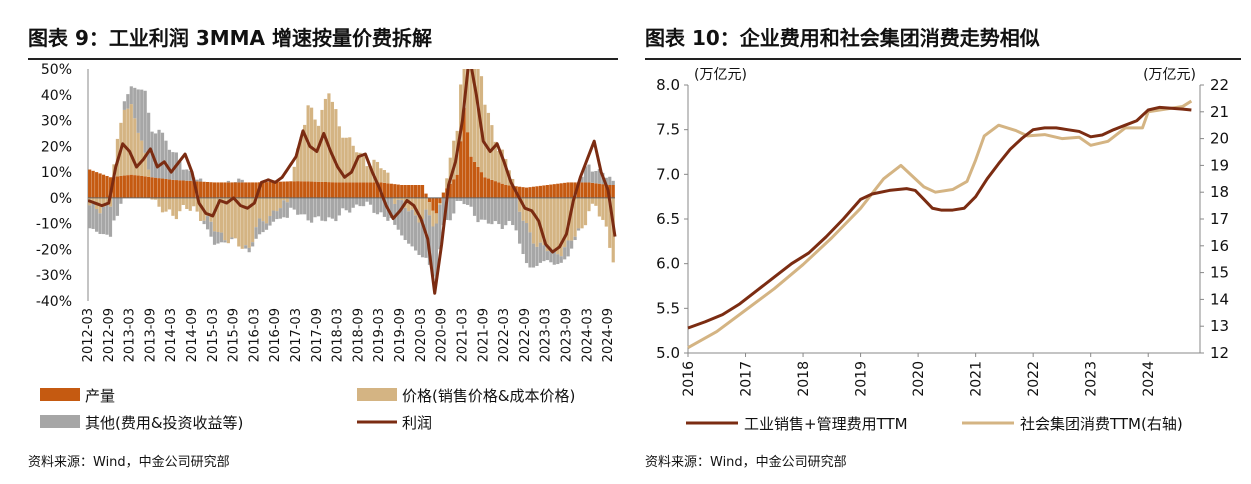 This screenshot has height=484, width=1251. What do you see at coordinates (254, 335) in the screenshot?
I see `chart1-xtick-label: 2016-03` at bounding box center [254, 335].